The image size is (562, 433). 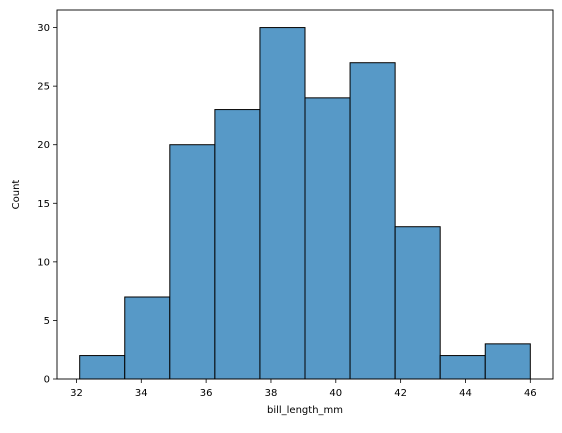 I want to click on x-tick-label: 38, so click(x=271, y=393).